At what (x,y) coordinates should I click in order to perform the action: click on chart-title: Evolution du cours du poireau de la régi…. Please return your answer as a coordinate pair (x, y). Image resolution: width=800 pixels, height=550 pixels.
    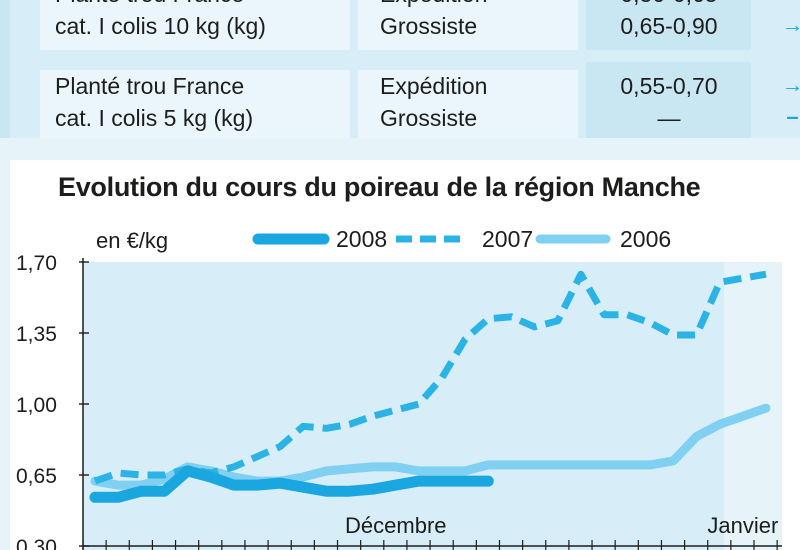
    Looking at the image, I should click on (379, 187).